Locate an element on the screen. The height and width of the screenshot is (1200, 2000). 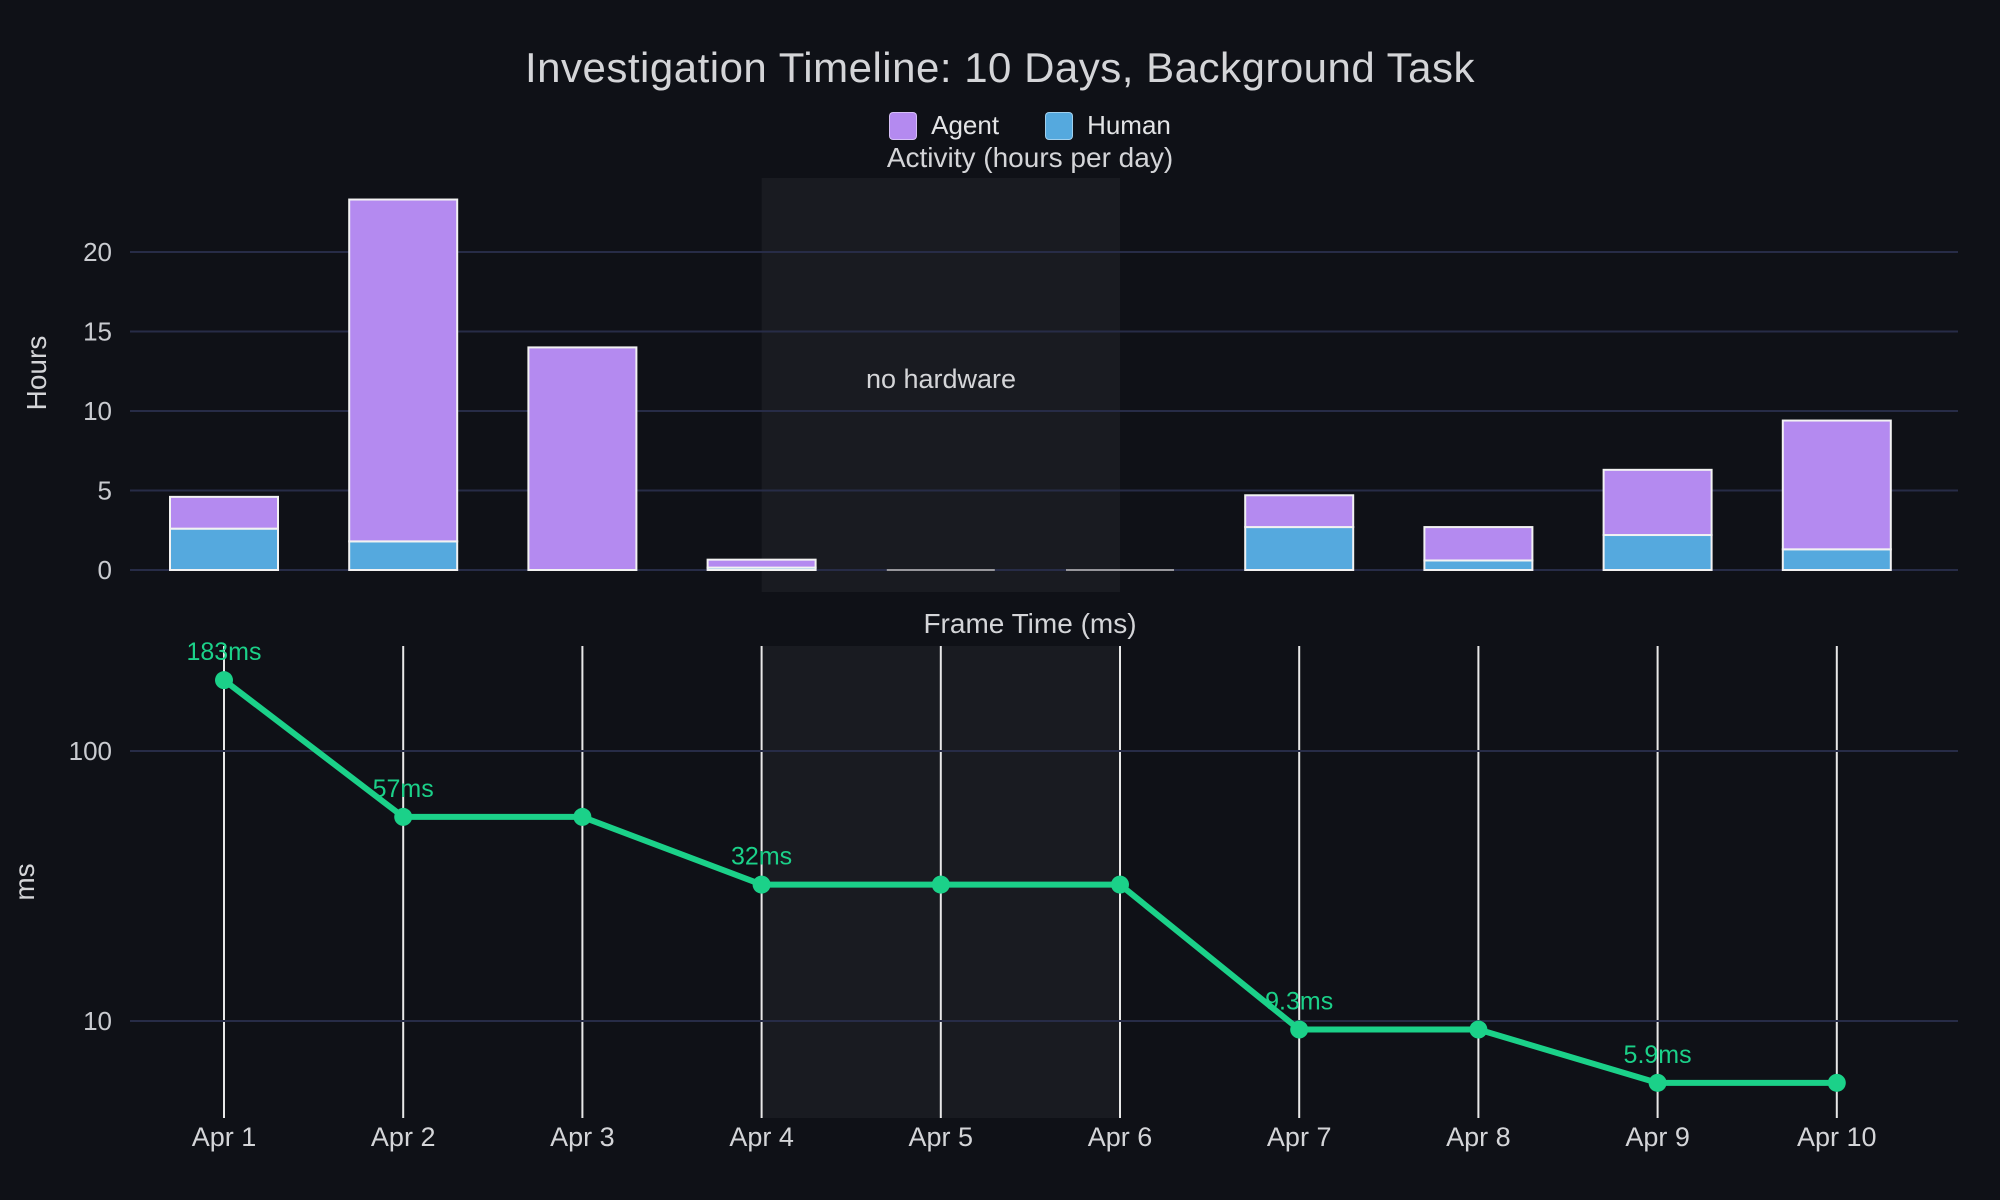
human-swatch-icon is located at coordinates (1059, 125).